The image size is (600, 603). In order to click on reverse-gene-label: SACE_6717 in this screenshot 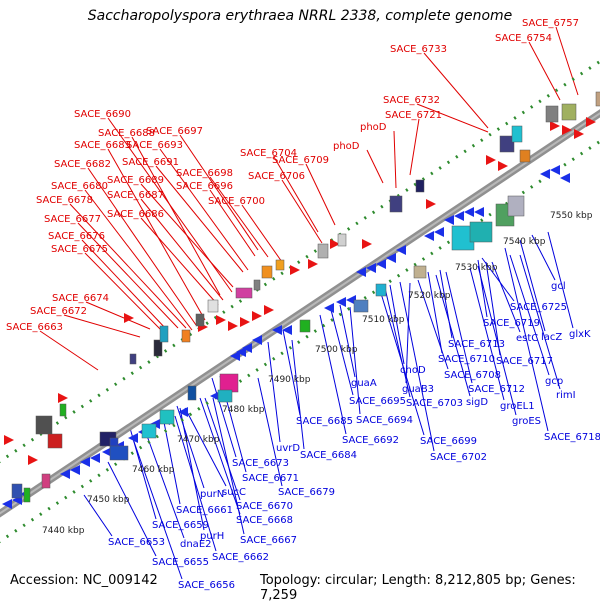, I will do `click(524, 361)`.